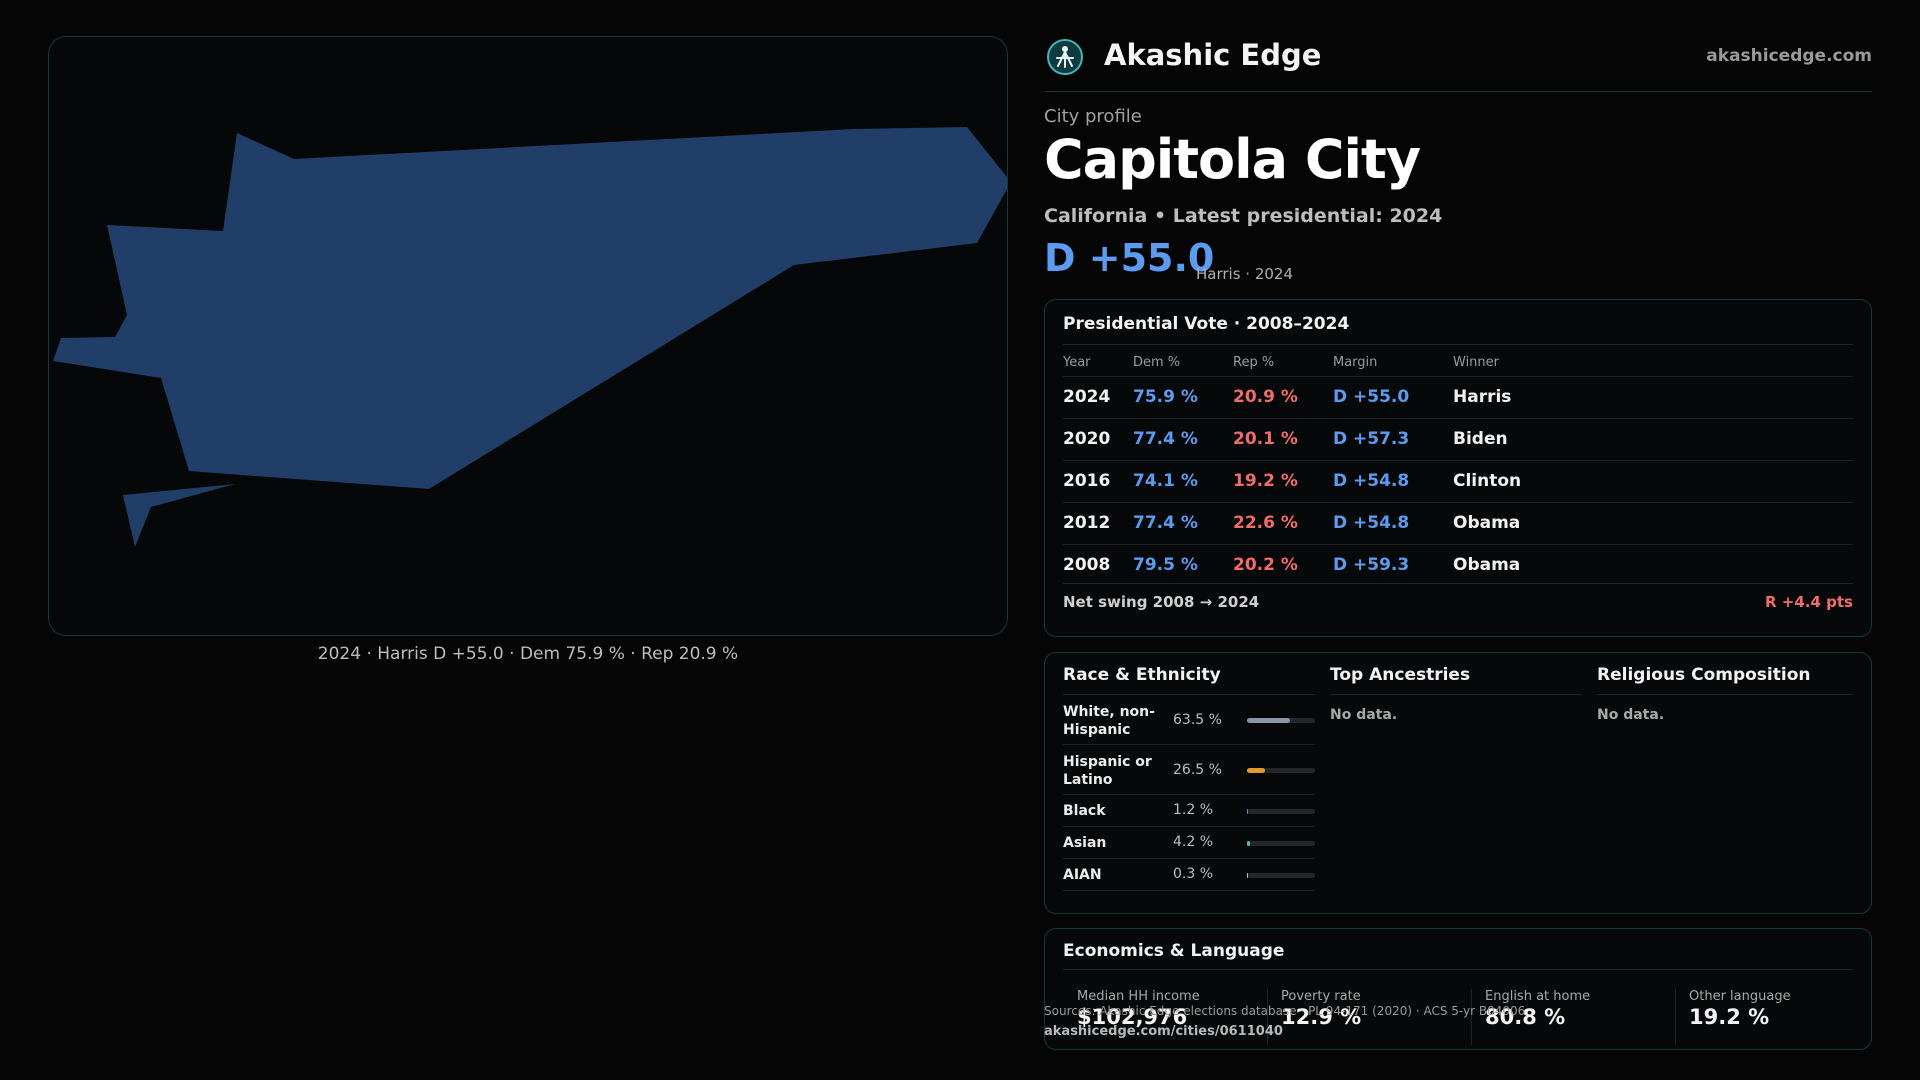 The width and height of the screenshot is (1920, 1080). What do you see at coordinates (1165, 565) in the screenshot?
I see `row-dem: 79.5 %` at bounding box center [1165, 565].